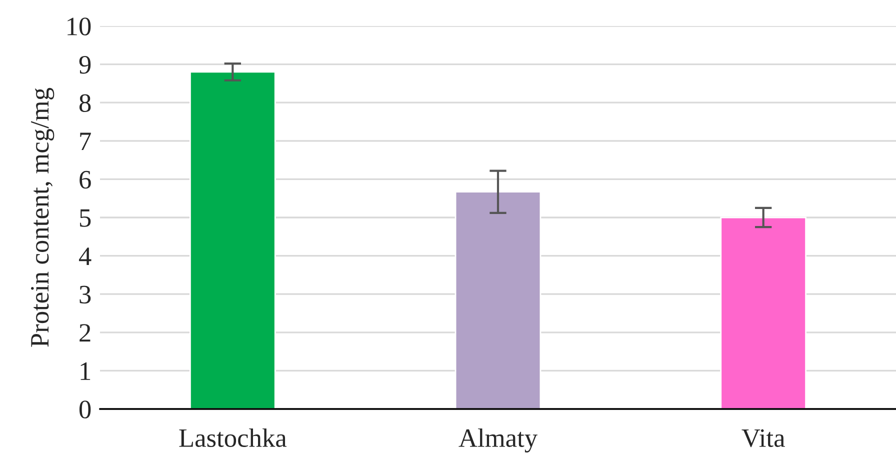 This screenshot has height=457, width=896. What do you see at coordinates (85, 409) in the screenshot?
I see `y-tick-label: 0` at bounding box center [85, 409].